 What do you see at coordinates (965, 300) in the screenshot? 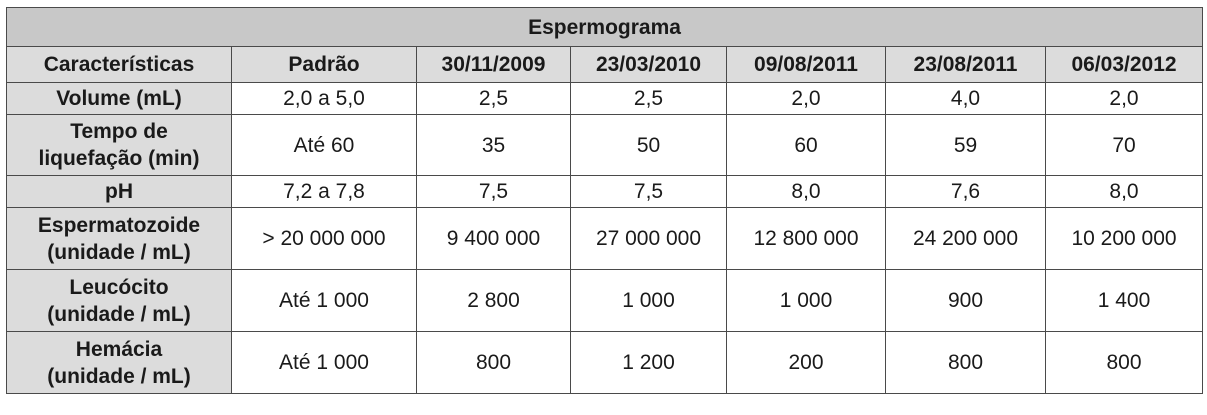
I see `table-cell: 900` at bounding box center [965, 300].